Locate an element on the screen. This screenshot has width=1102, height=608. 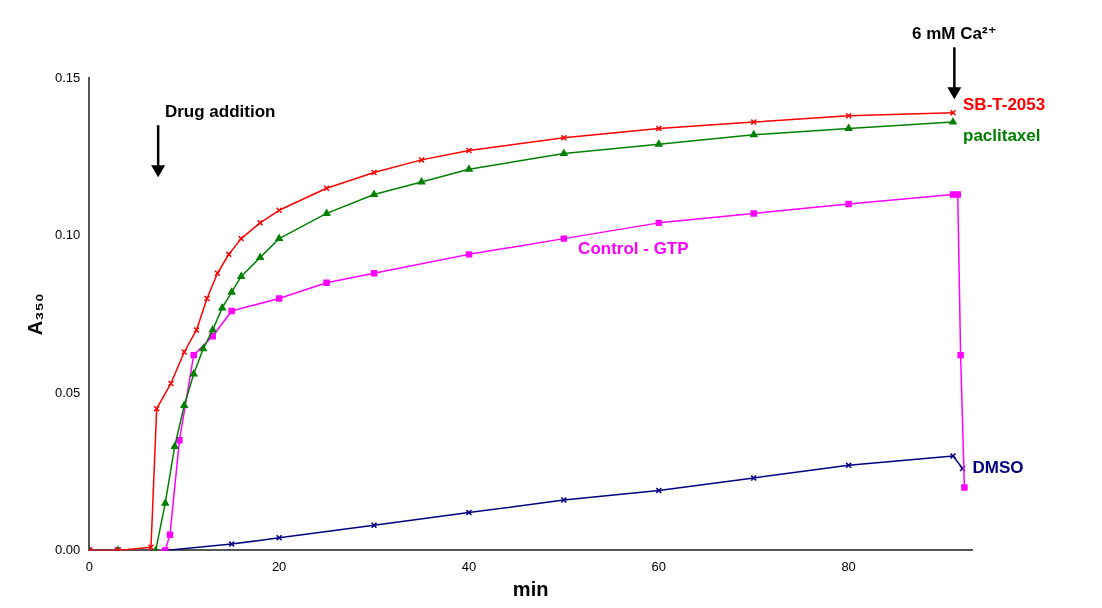
x-tick-label: 40 is located at coordinates (469, 566).